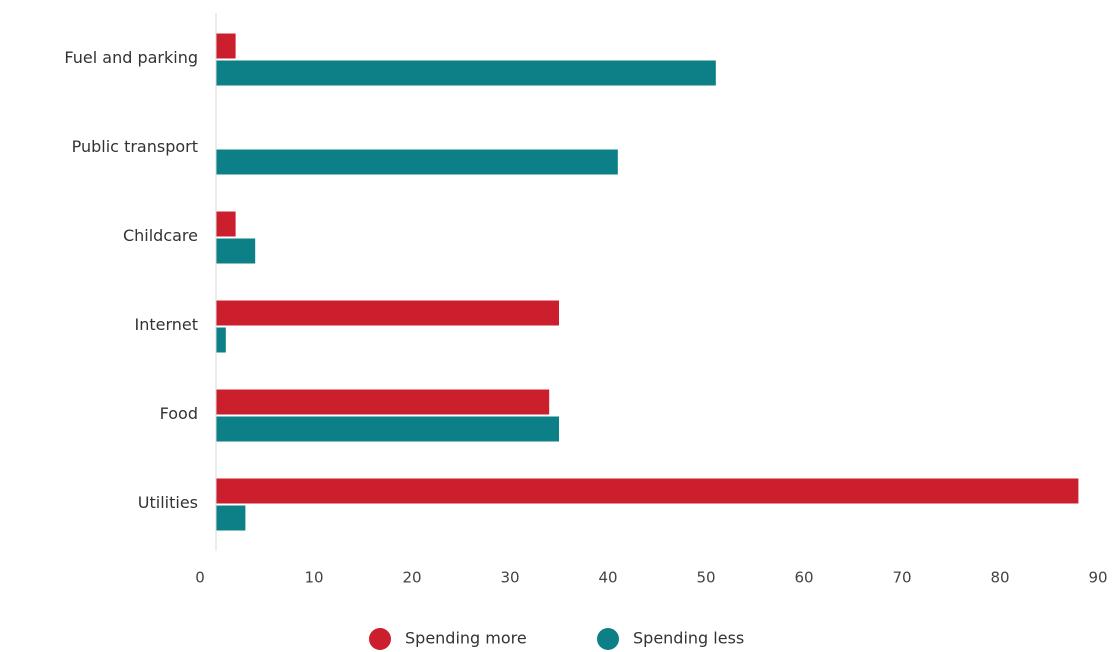  Describe the element at coordinates (135, 146) in the screenshot. I see `category-label-public-transport: Public transport` at that location.